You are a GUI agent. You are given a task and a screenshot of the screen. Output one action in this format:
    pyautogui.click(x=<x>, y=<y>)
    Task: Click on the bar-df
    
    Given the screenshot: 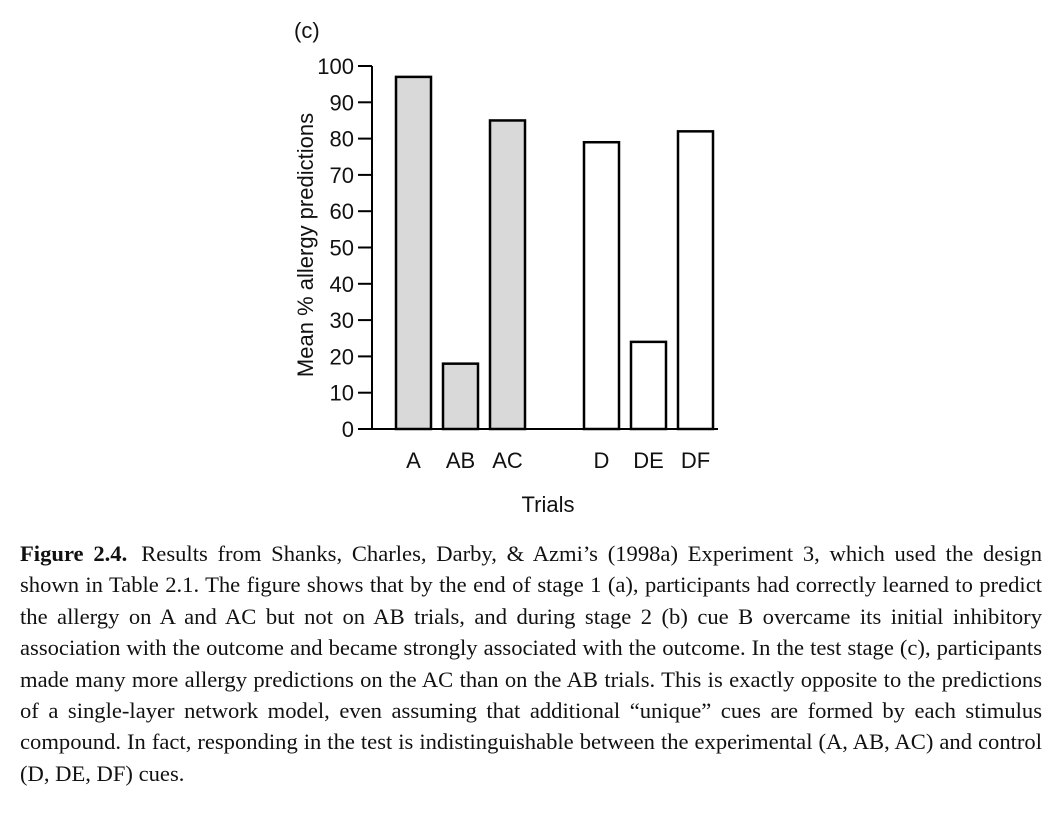 What is the action you would take?
    pyautogui.click(x=695, y=280)
    